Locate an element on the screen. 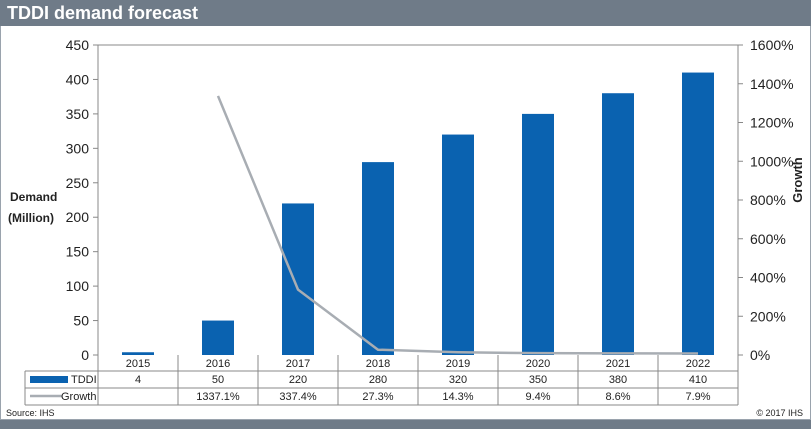  growth-value: 8.6% is located at coordinates (617, 397).